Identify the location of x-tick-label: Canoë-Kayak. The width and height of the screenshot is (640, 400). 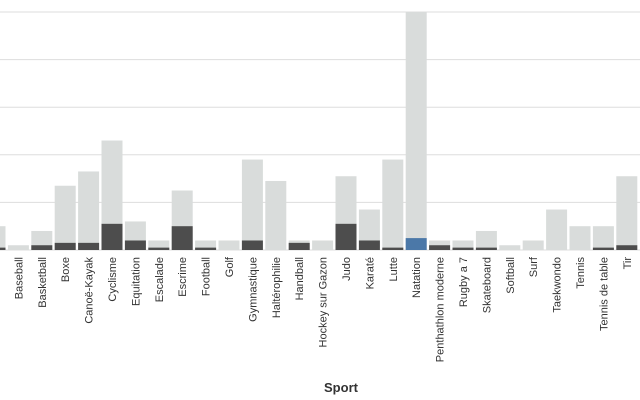
(90, 290).